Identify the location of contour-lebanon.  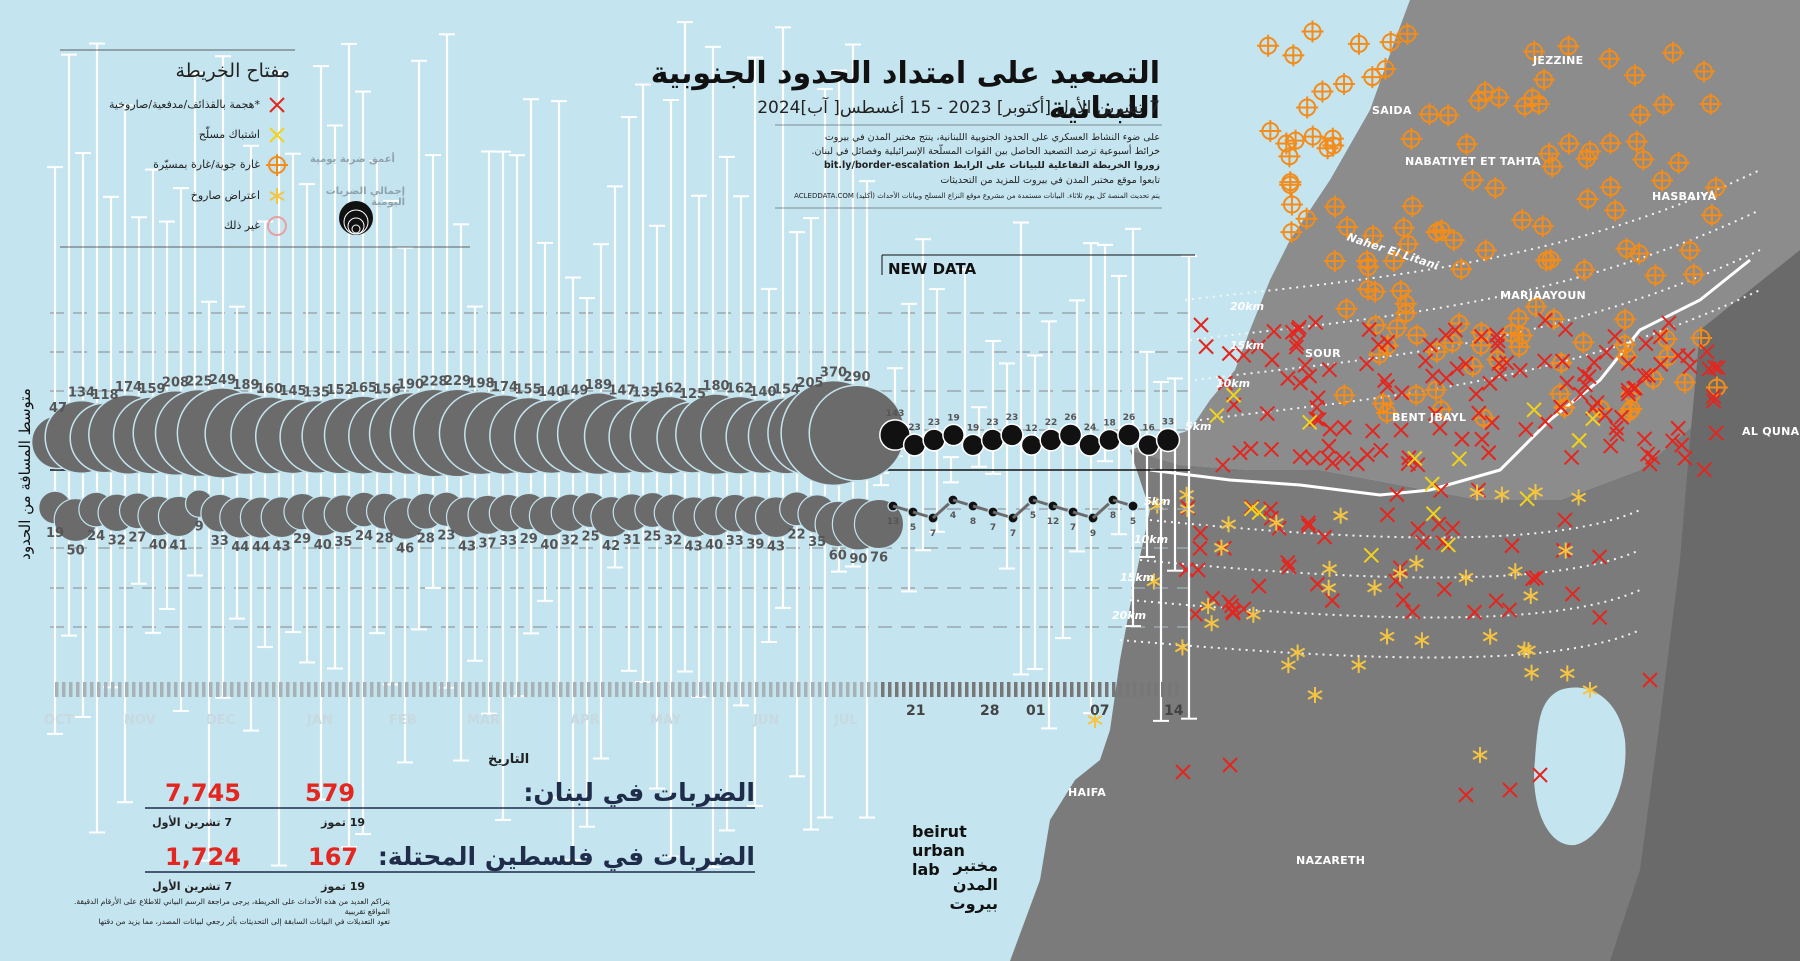
(1475, 275).